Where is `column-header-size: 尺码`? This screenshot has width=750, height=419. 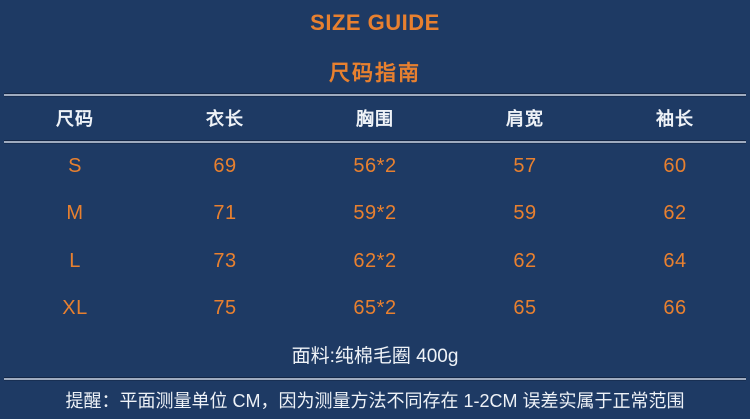 column-header-size: 尺码 is located at coordinates (75, 119).